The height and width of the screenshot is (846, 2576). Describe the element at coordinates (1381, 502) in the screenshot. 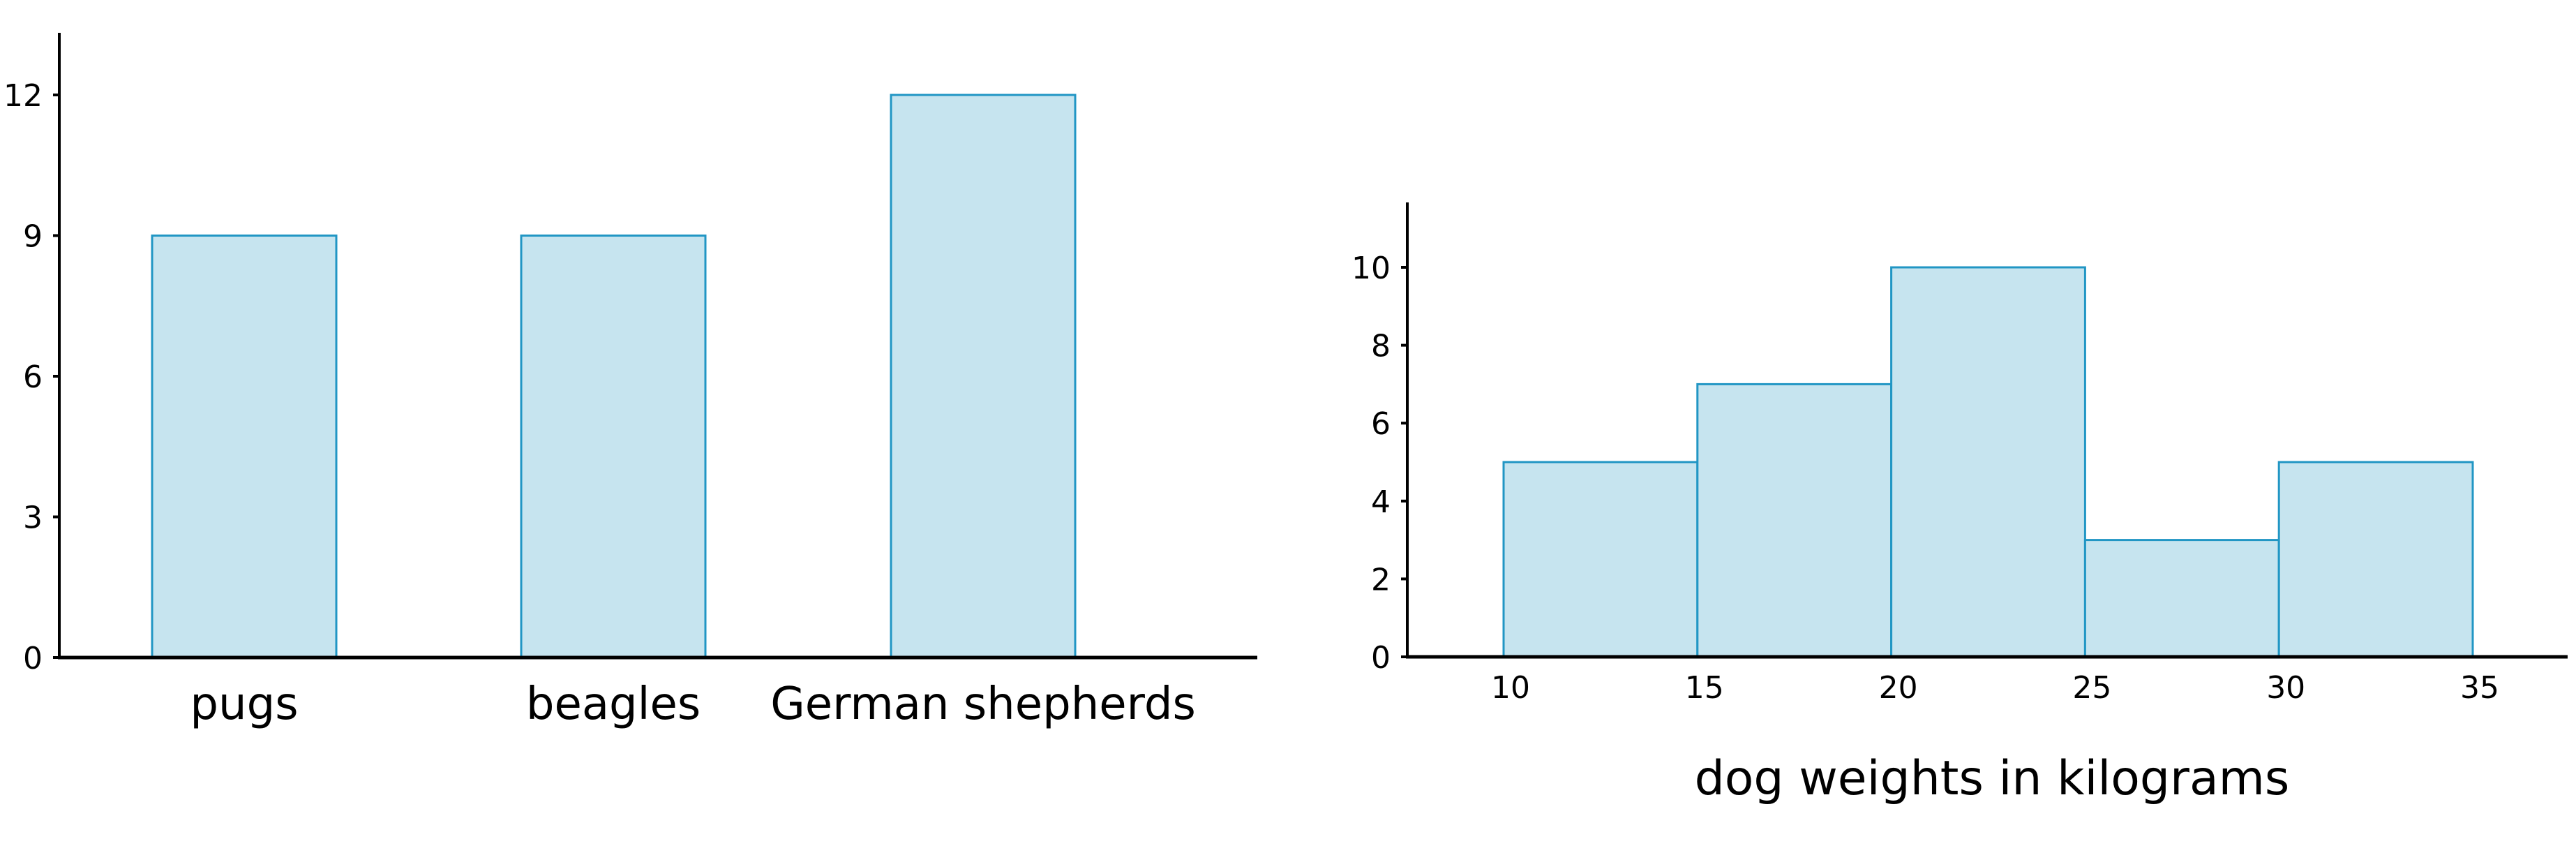

I see `y-tick-label: 4` at that location.